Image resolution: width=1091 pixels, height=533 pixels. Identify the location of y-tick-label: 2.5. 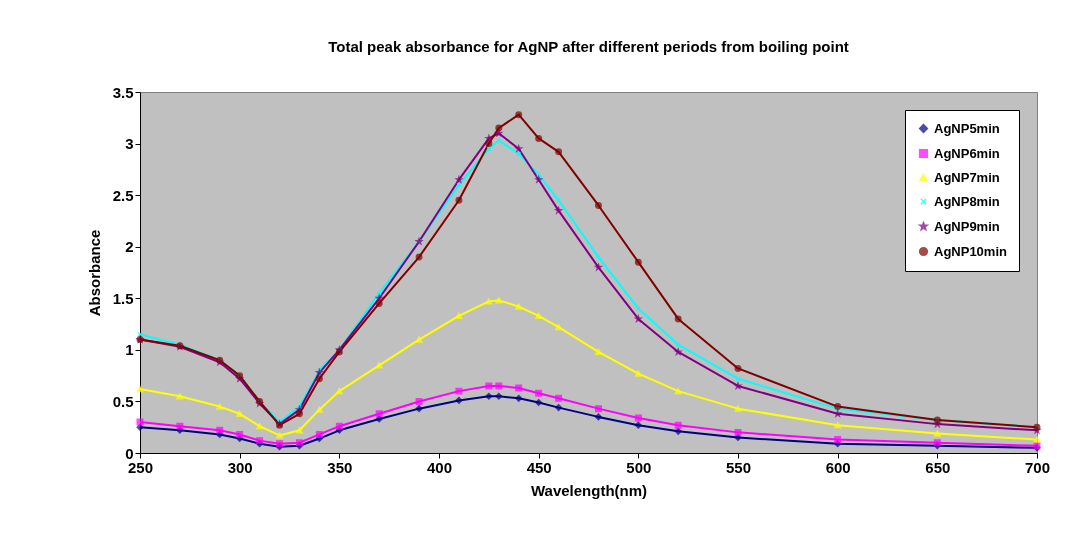
(123, 195).